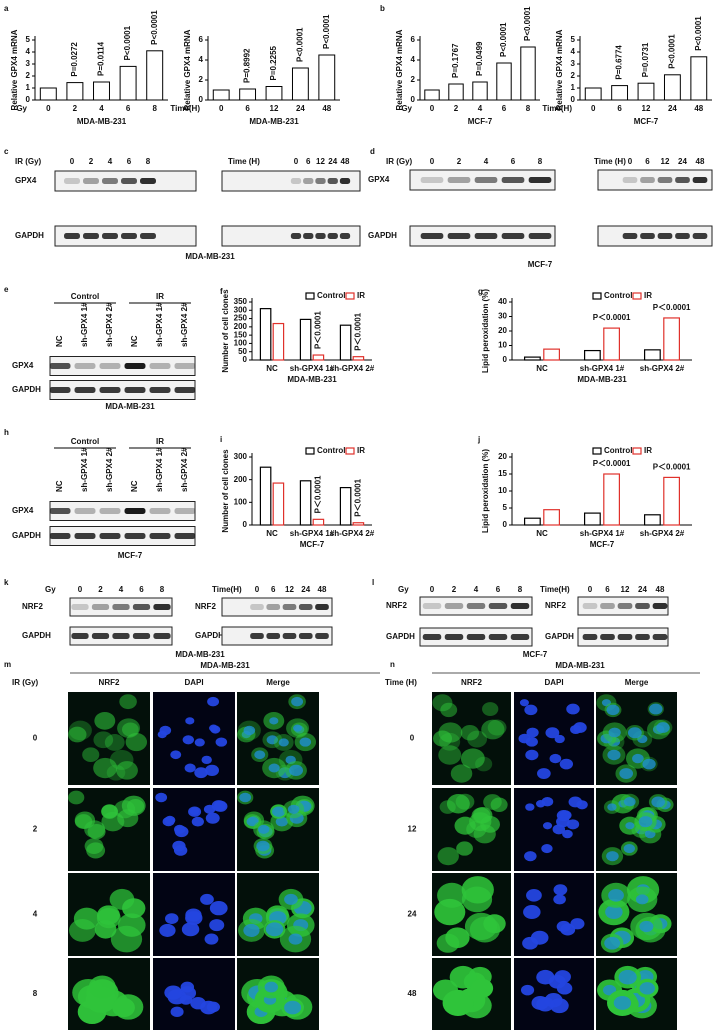 Image resolution: width=720 pixels, height=1033 pixels. I want to click on blot-caption: MDA-MB-231, so click(200, 654).